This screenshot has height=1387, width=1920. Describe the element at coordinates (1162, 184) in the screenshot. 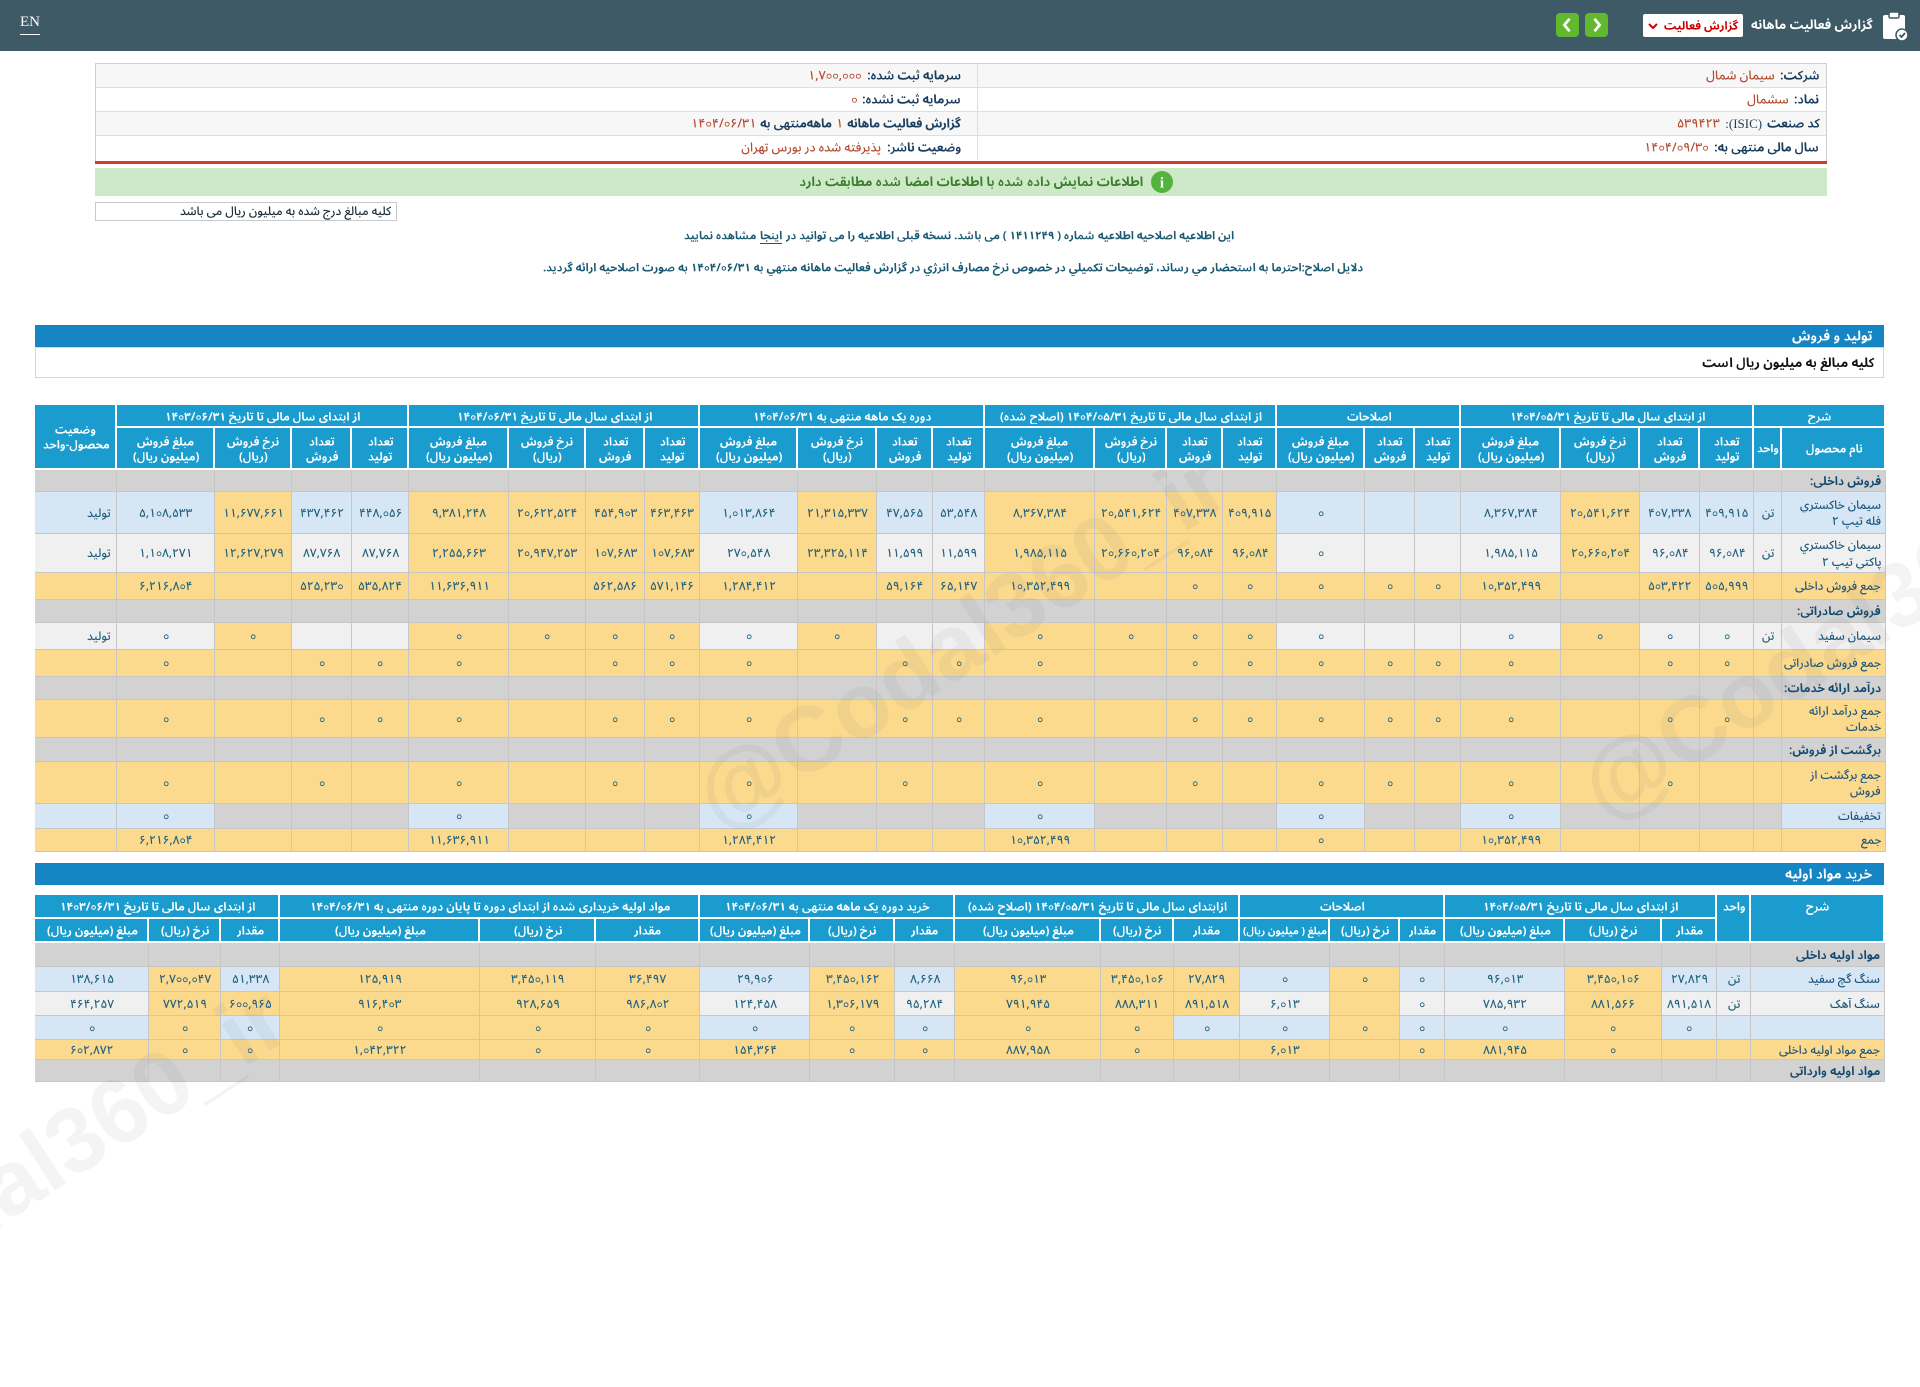

I see `svg-text: i` at that location.